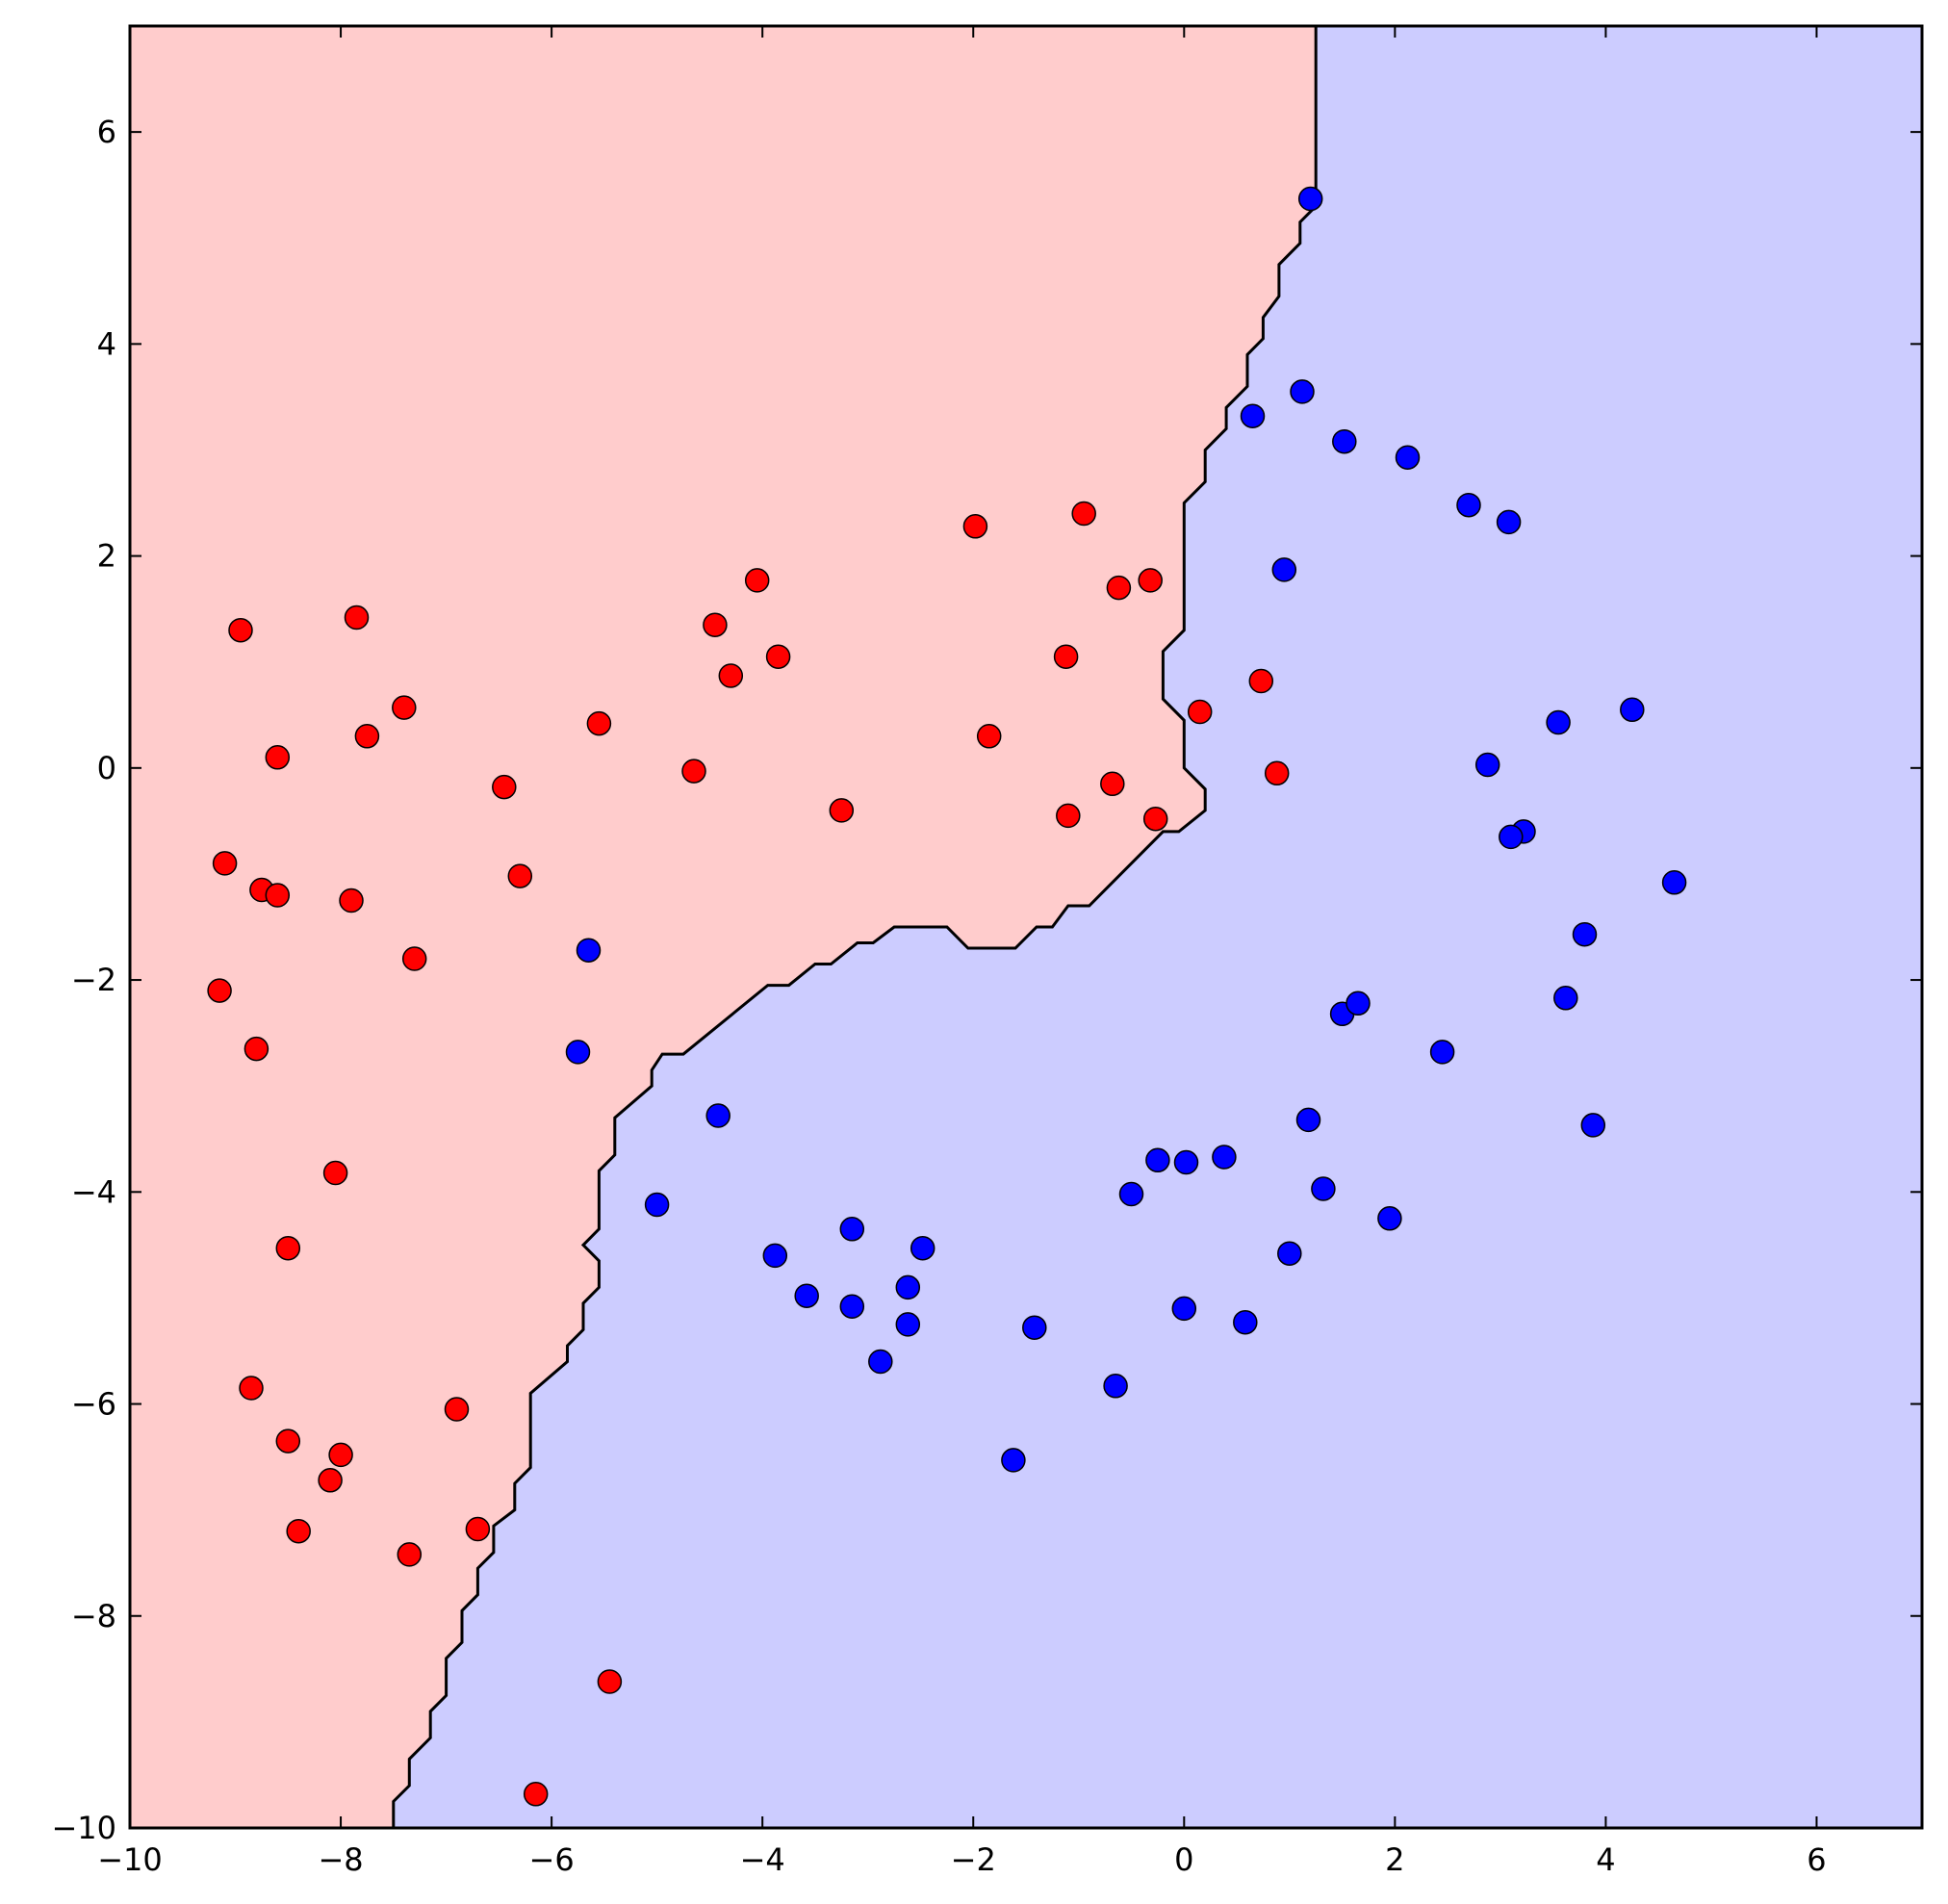 The height and width of the screenshot is (1904, 1948). I want to click on y-tick-label: 0, so click(106, 768).